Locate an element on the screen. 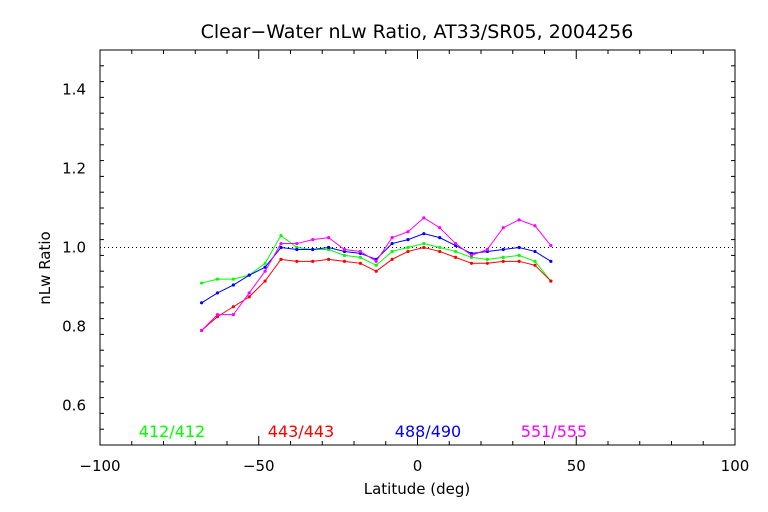  series-layer is located at coordinates (376, 274).